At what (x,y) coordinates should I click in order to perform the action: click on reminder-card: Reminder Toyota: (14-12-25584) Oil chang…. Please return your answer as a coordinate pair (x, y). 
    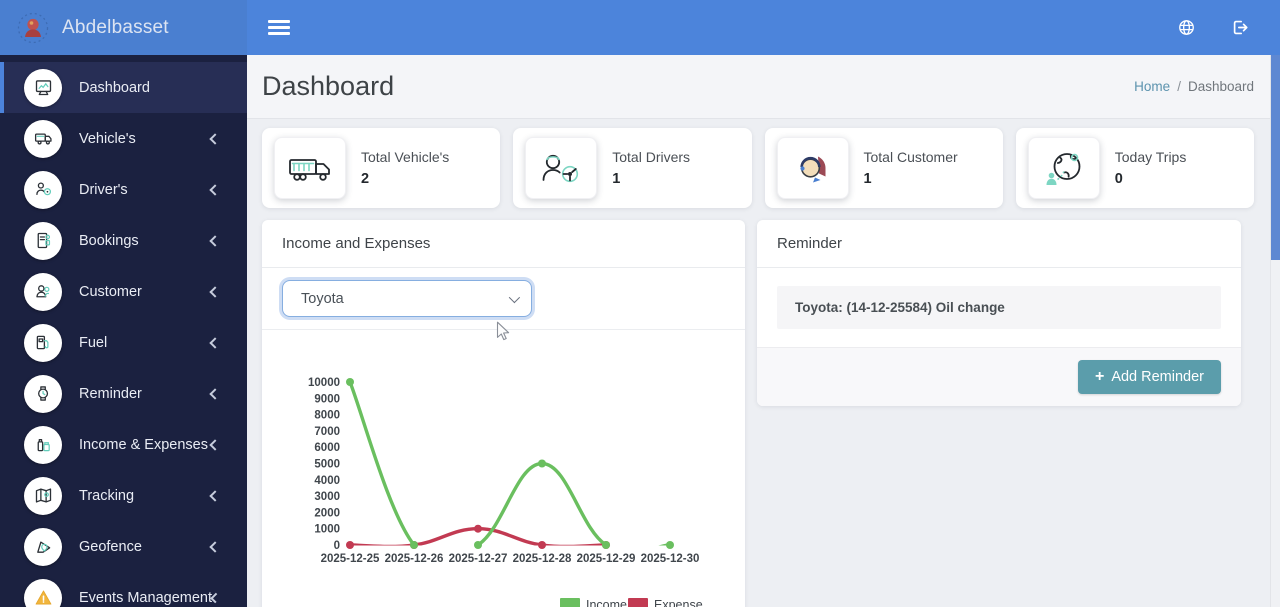
    Looking at the image, I should click on (999, 313).